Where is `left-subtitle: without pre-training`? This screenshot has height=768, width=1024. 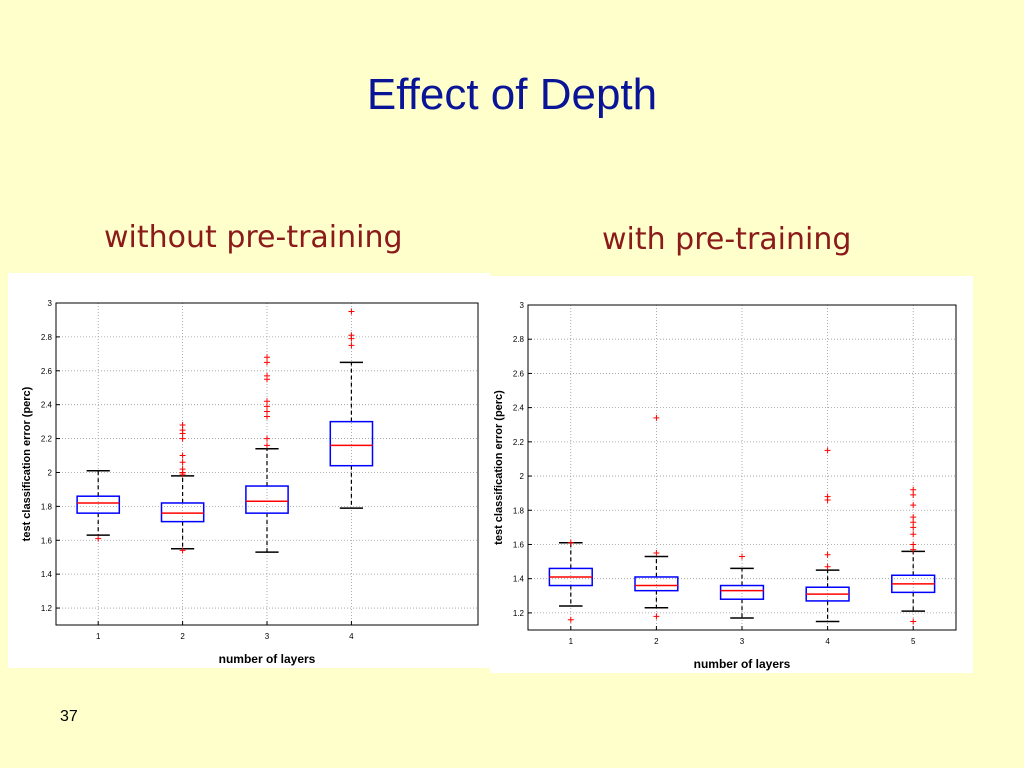
left-subtitle: without pre-training is located at coordinates (253, 237).